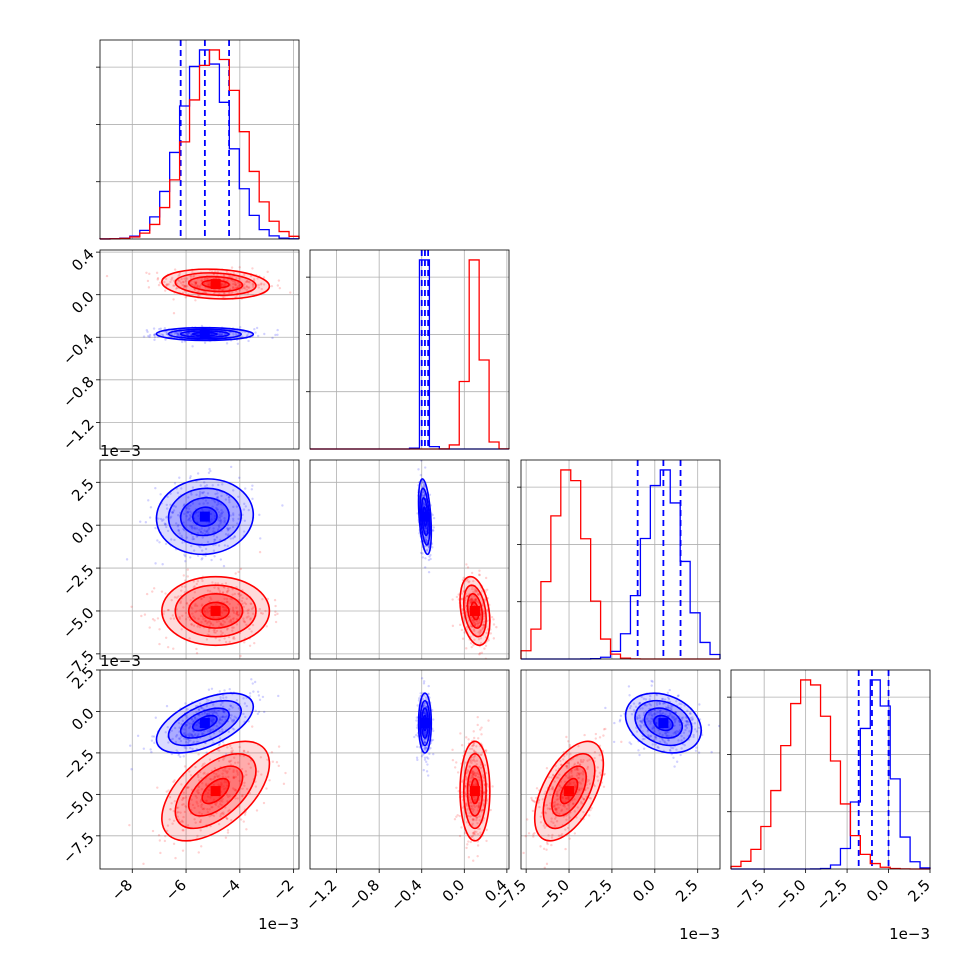  I want to click on density-peak-red, so click(474, 610).